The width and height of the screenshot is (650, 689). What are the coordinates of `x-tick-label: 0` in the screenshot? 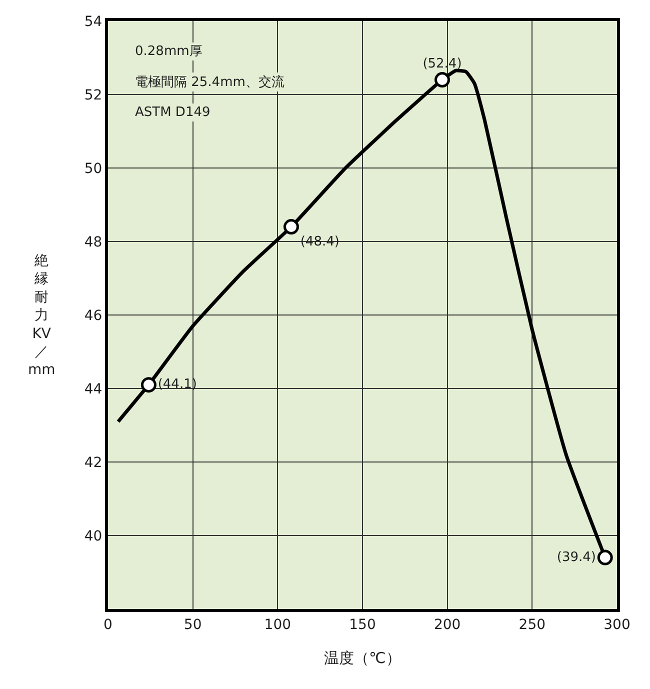 It's located at (108, 624).